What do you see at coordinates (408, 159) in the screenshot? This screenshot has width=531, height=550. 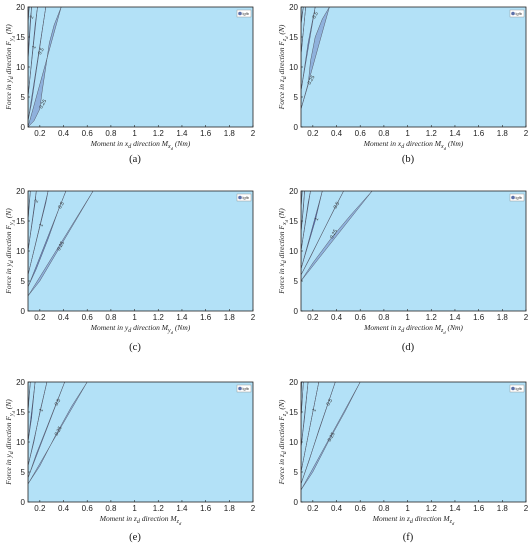 I see `panel-caption: (b)` at bounding box center [408, 159].